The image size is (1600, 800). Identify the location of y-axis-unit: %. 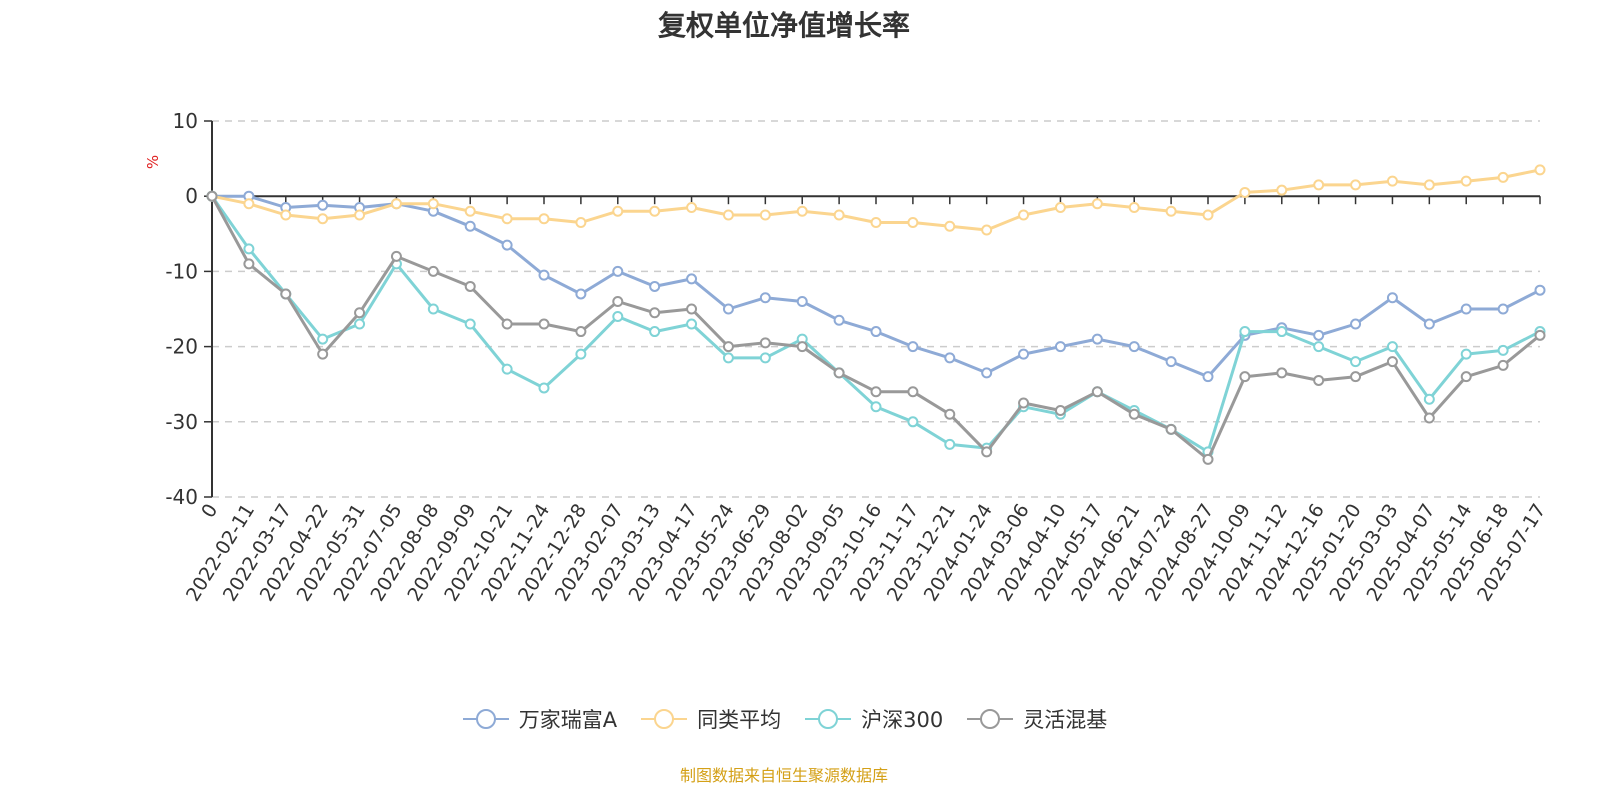
(153, 162).